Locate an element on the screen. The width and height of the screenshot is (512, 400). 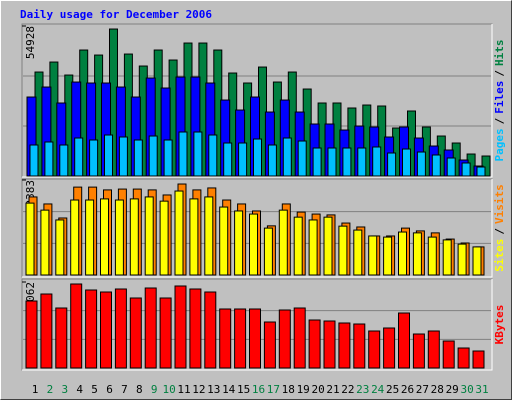
x-tick-label: 15 is located at coordinates (243, 389).